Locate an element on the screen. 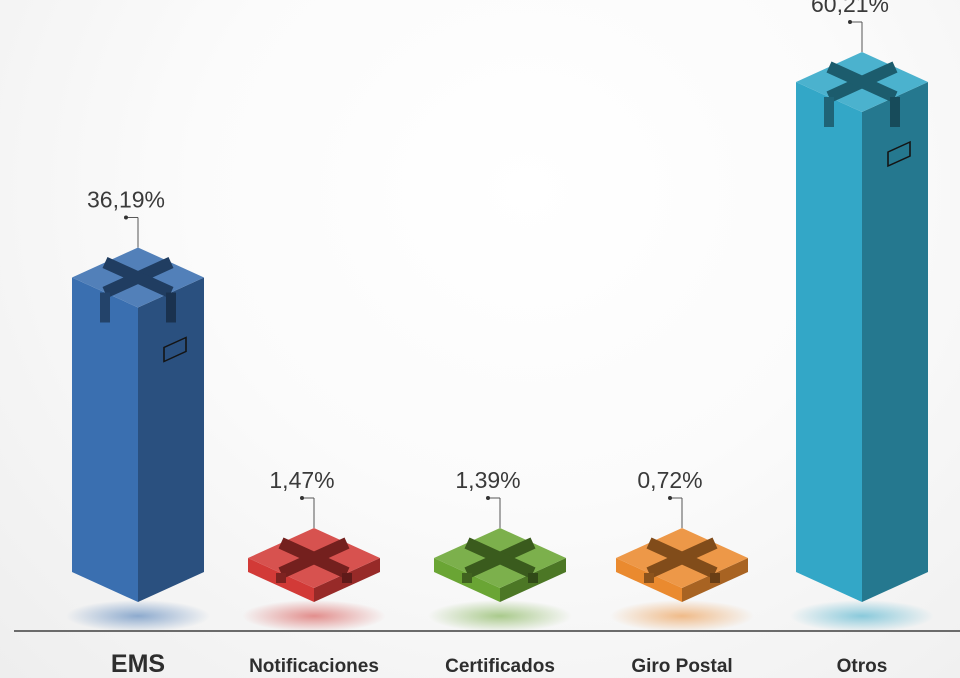  bar-otros is located at coordinates (862, 342).